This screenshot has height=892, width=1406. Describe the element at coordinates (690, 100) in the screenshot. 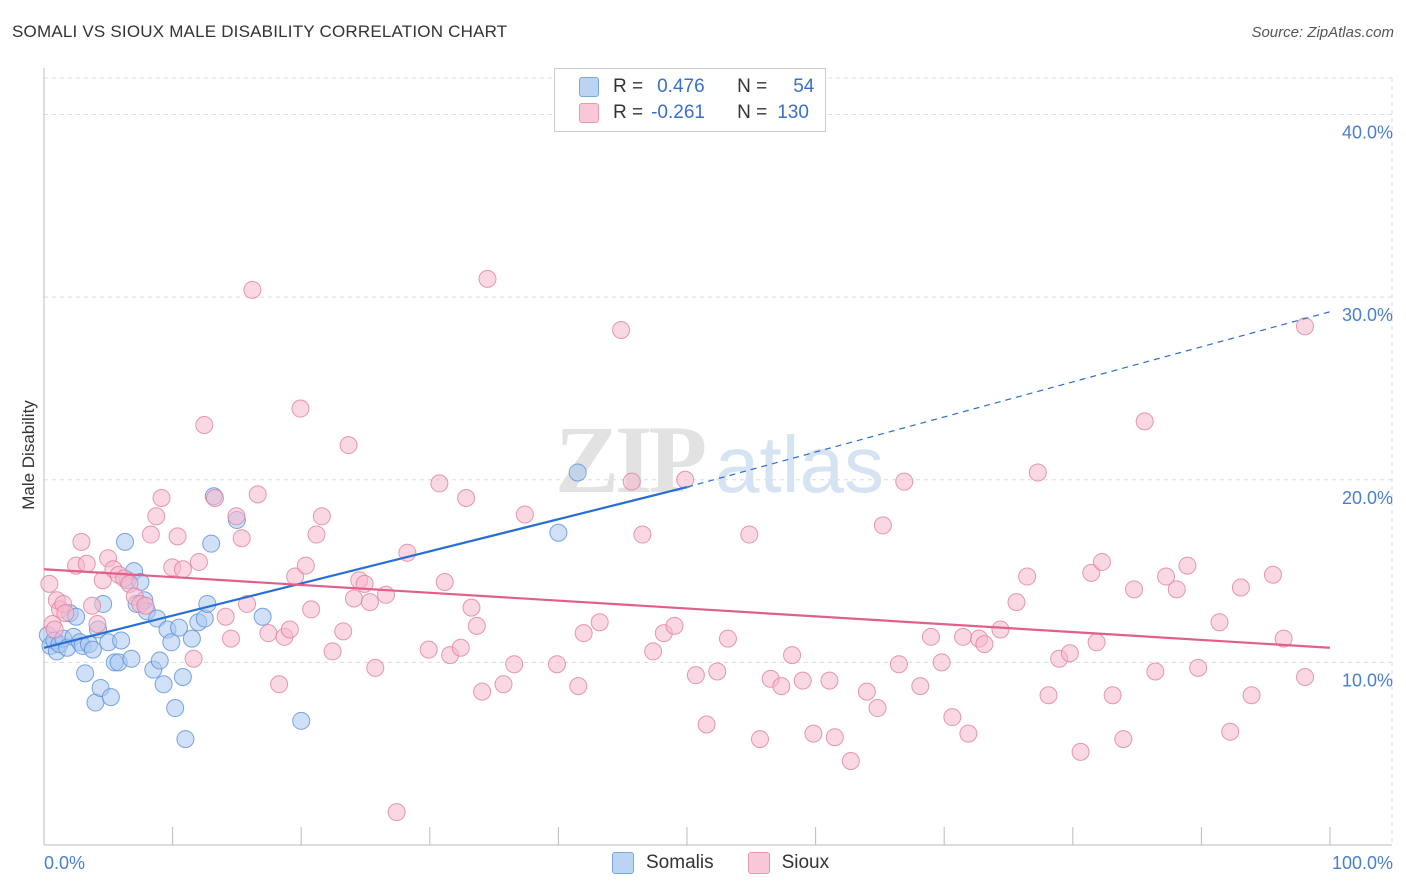

I see `stats-legend: R = 0.476 N = 54 R = -0.261 N = 130` at that location.